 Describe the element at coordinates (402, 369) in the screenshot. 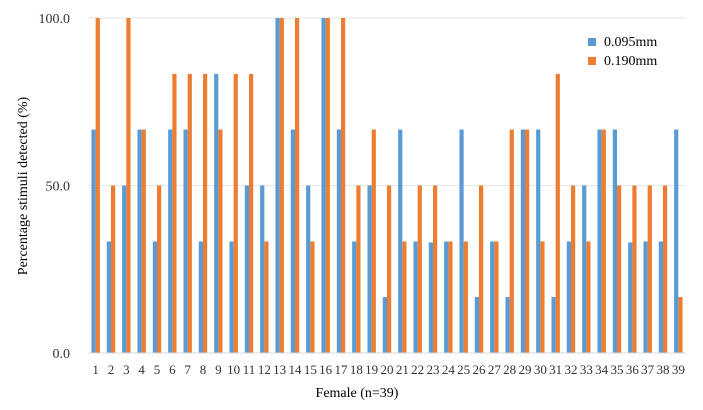

I see `x-tick-label: 21` at that location.